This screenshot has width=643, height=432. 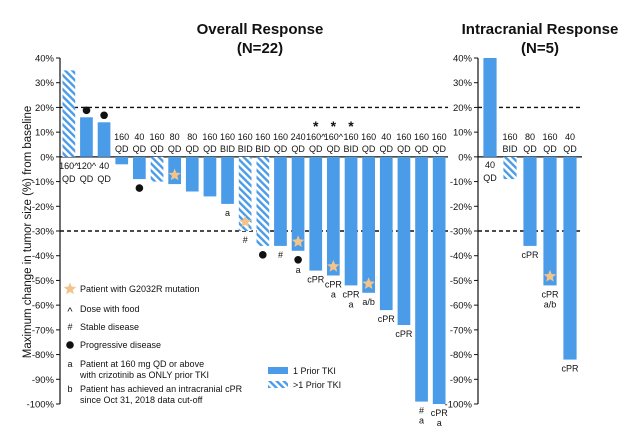 What do you see at coordinates (120, 345) in the screenshot?
I see `legend-label: Progressive disease` at bounding box center [120, 345].